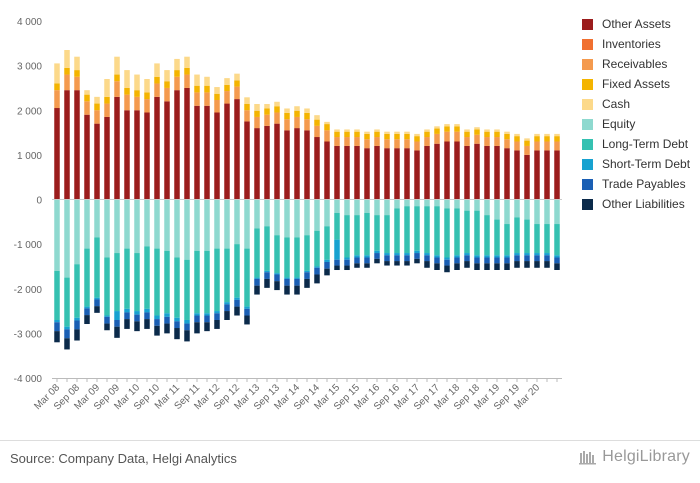  I want to click on legend-item: Other Liabilities, so click(636, 204).